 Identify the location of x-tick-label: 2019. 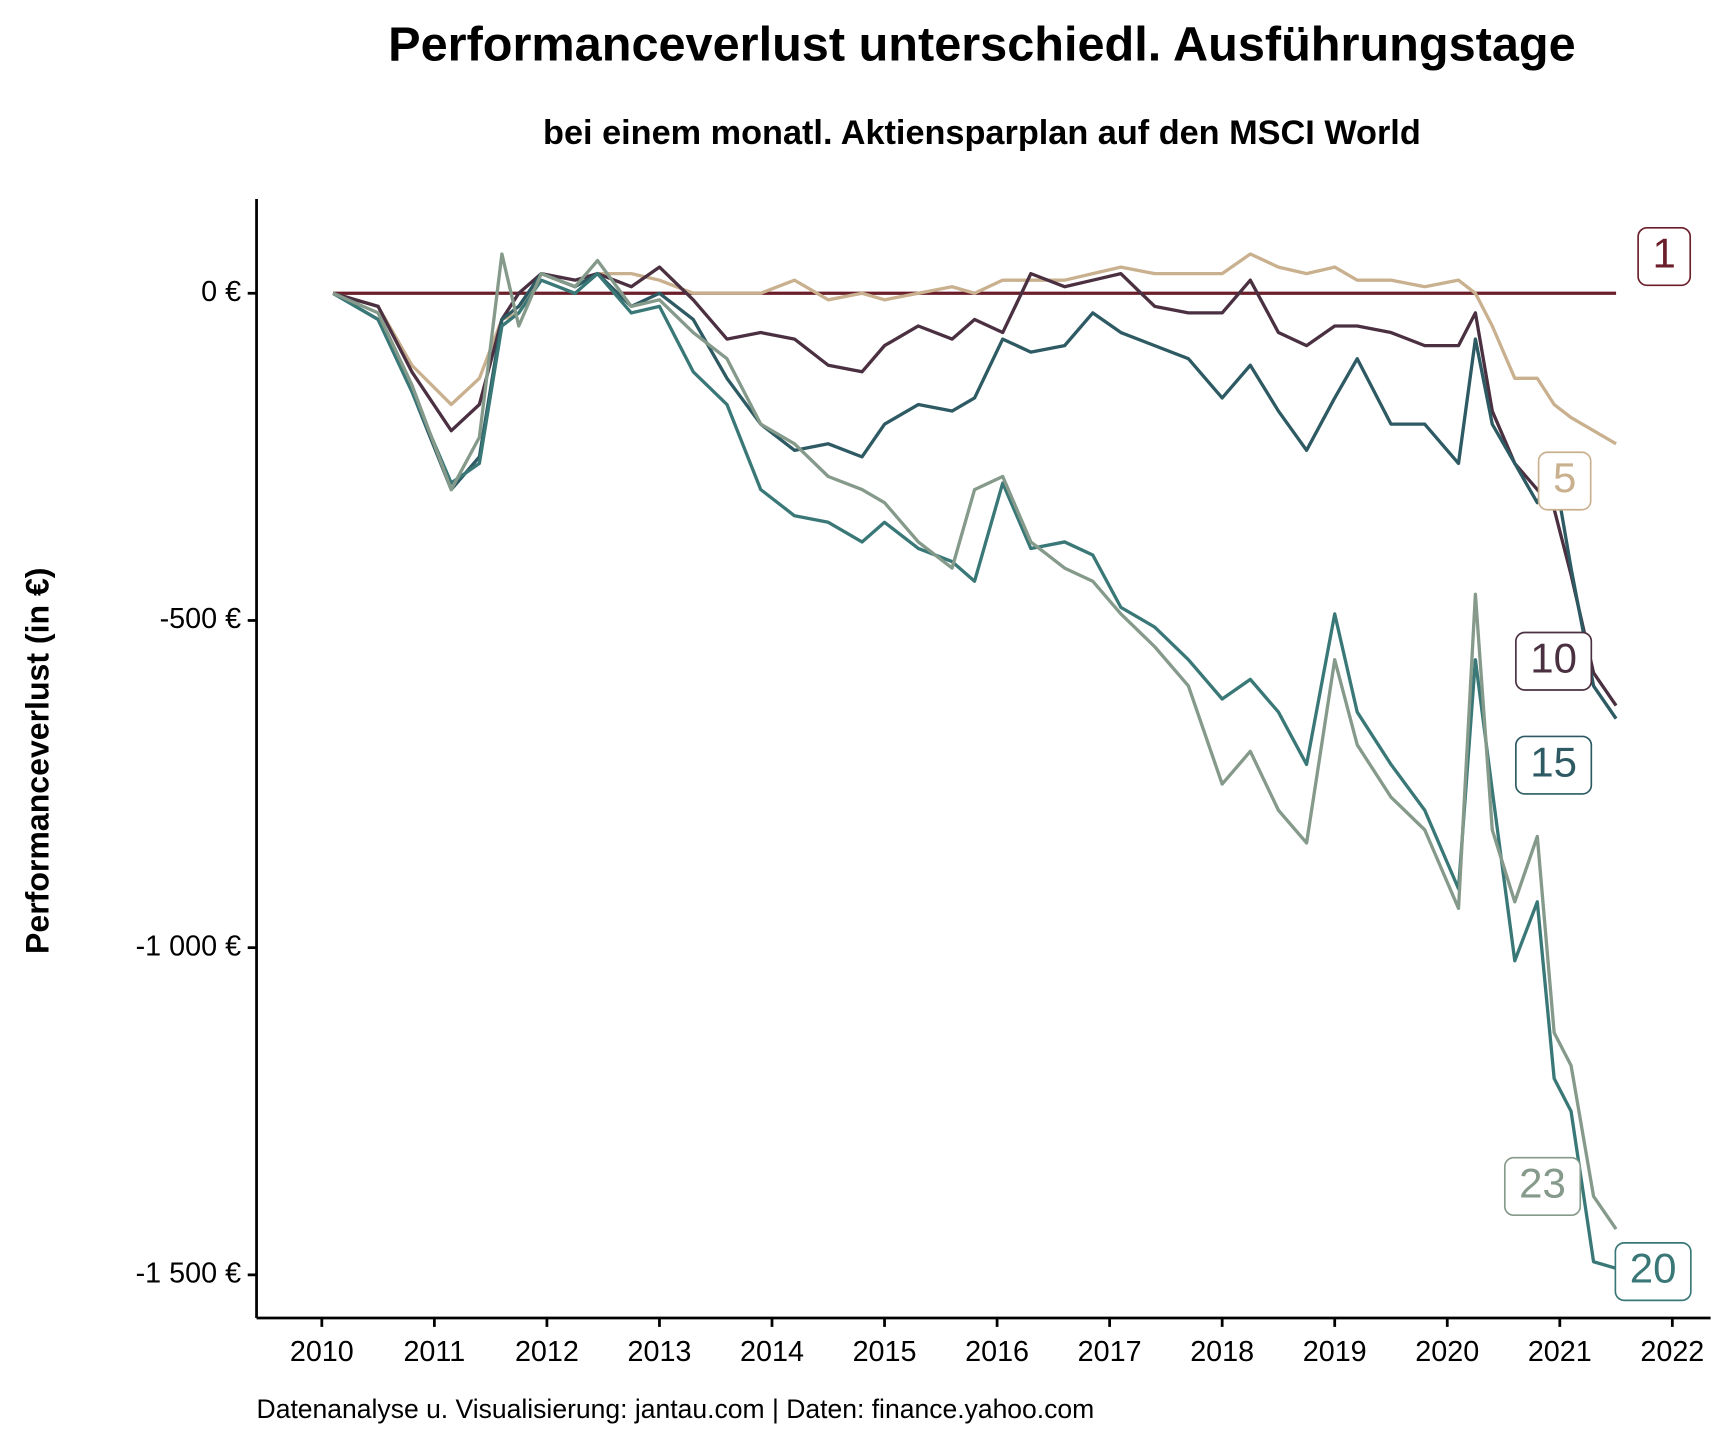
(1335, 1352).